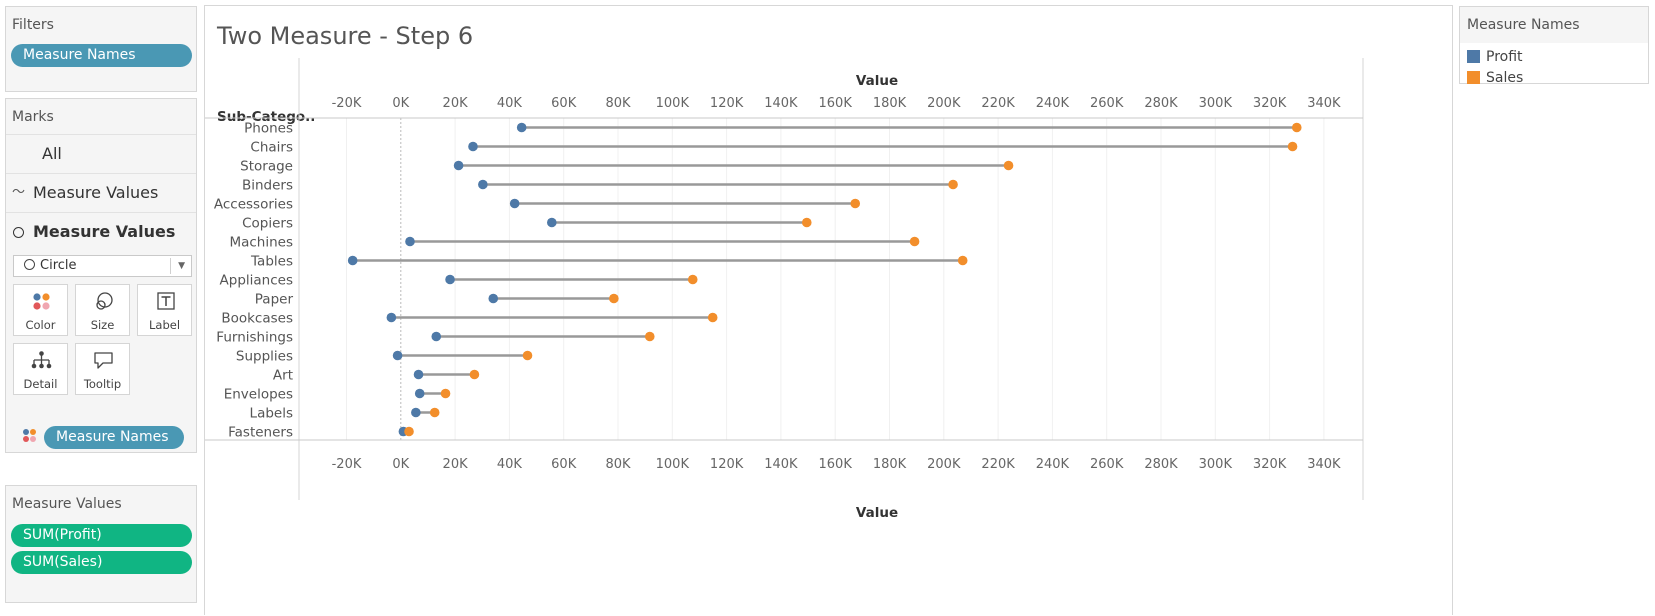 This screenshot has width=1655, height=616. What do you see at coordinates (1505, 78) in the screenshot?
I see `legend-label-sales: Sales` at bounding box center [1505, 78].